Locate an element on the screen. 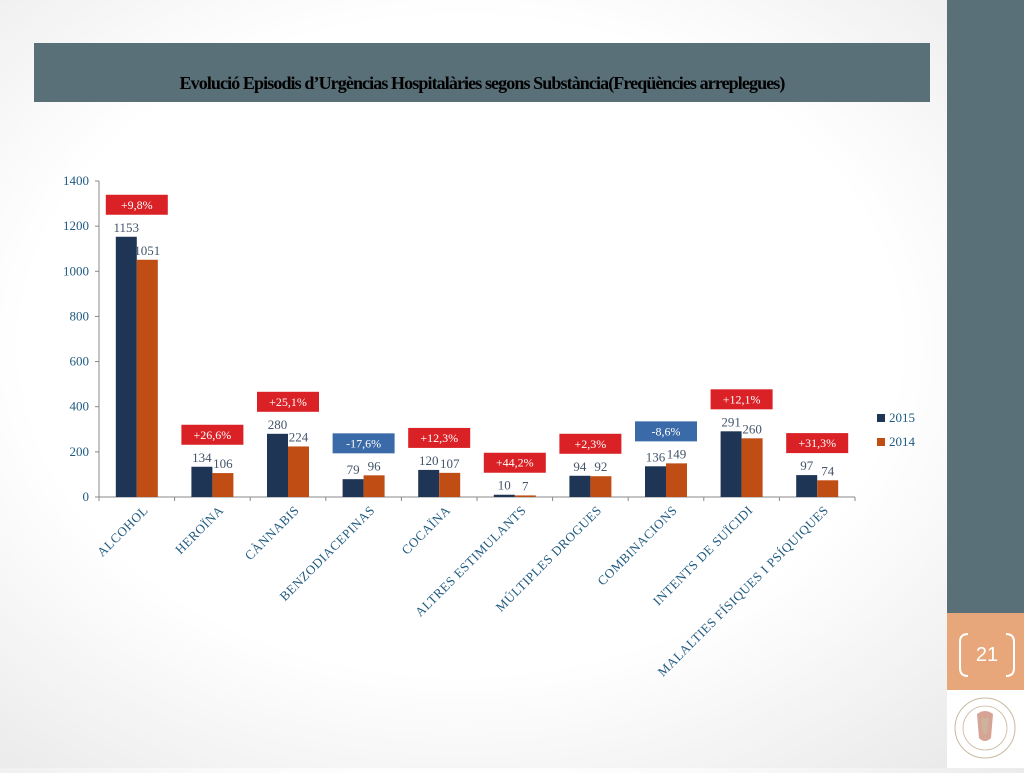 This screenshot has height=773, width=1024. data-label-2014: 260 is located at coordinates (752, 428).